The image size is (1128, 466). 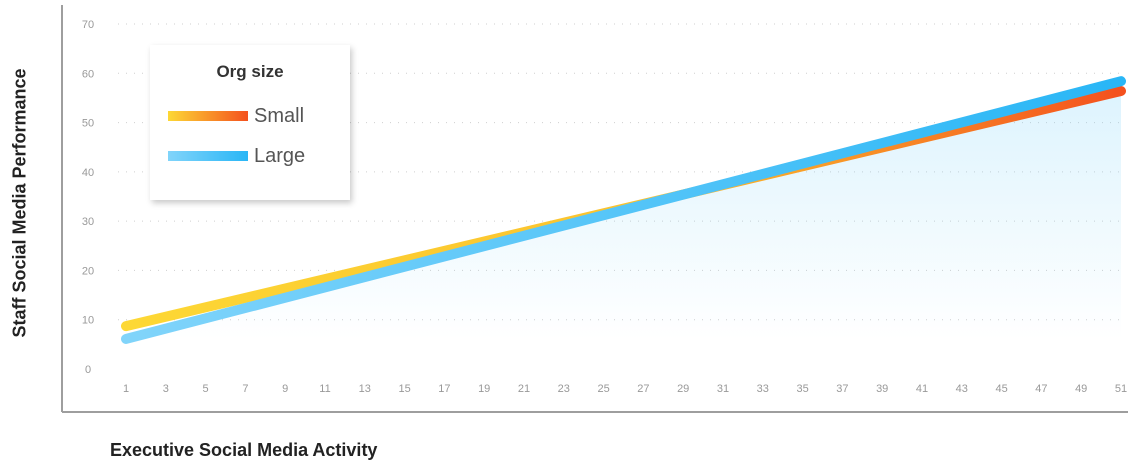 I want to click on x-tick-label-1: 1, so click(x=126, y=389).